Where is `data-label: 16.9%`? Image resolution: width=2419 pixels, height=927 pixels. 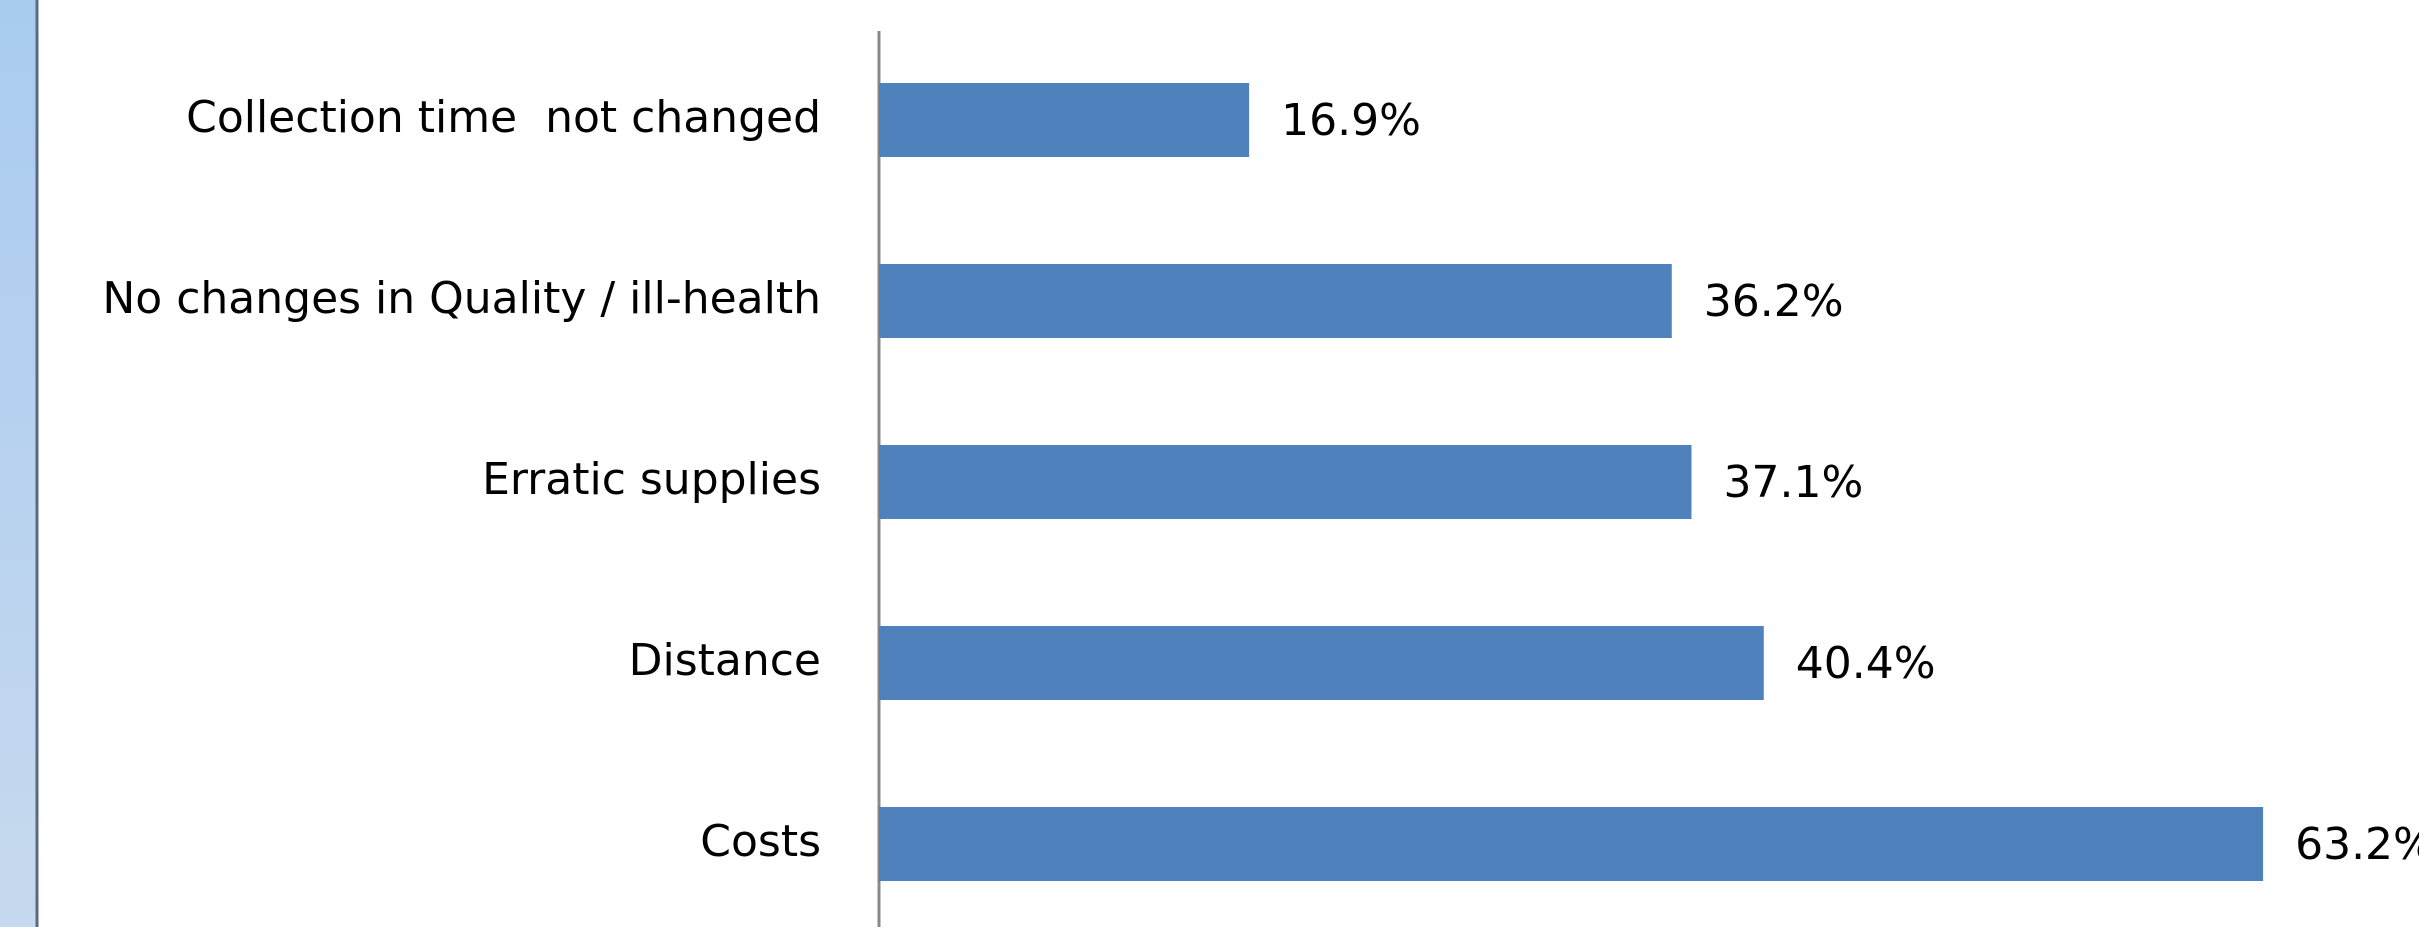 data-label: 16.9% is located at coordinates (1351, 120).